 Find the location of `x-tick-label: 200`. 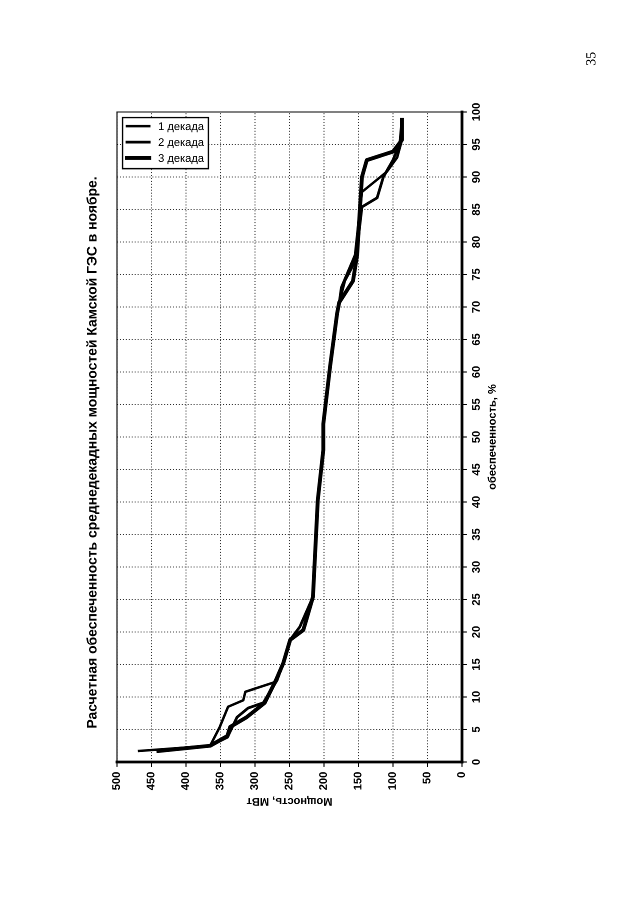

x-tick-label: 200 is located at coordinates (323, 781).